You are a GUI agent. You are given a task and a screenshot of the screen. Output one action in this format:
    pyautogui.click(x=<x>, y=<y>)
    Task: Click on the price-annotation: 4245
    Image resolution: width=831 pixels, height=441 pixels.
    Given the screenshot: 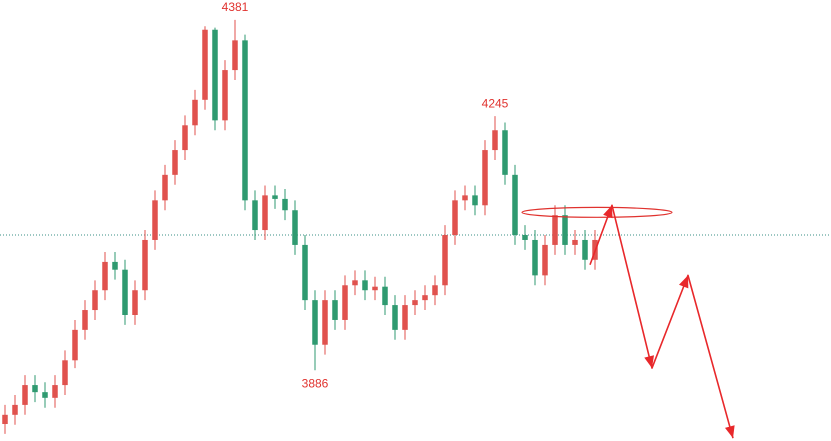 What is the action you would take?
    pyautogui.click(x=495, y=103)
    